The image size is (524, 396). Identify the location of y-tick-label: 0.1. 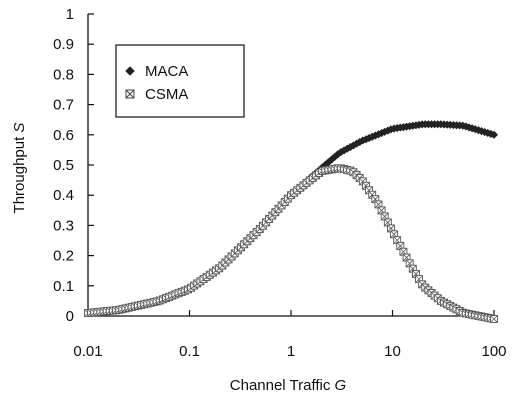
(63, 286).